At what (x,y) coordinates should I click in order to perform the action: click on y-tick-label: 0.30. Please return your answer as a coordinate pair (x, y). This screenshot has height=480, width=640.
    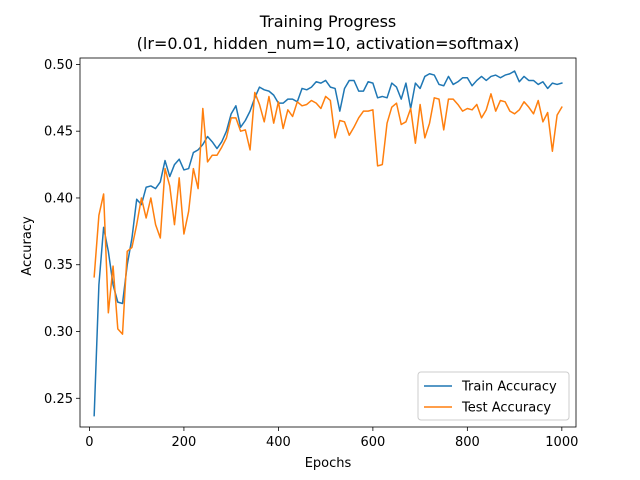
    Looking at the image, I should click on (58, 332).